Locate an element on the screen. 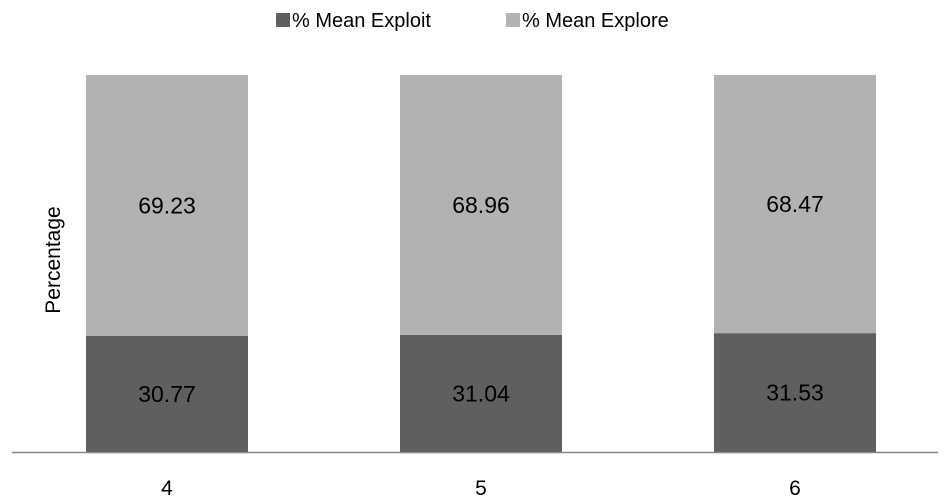 This screenshot has height=502, width=944. x-tick-label-4: 4 is located at coordinates (167, 488).